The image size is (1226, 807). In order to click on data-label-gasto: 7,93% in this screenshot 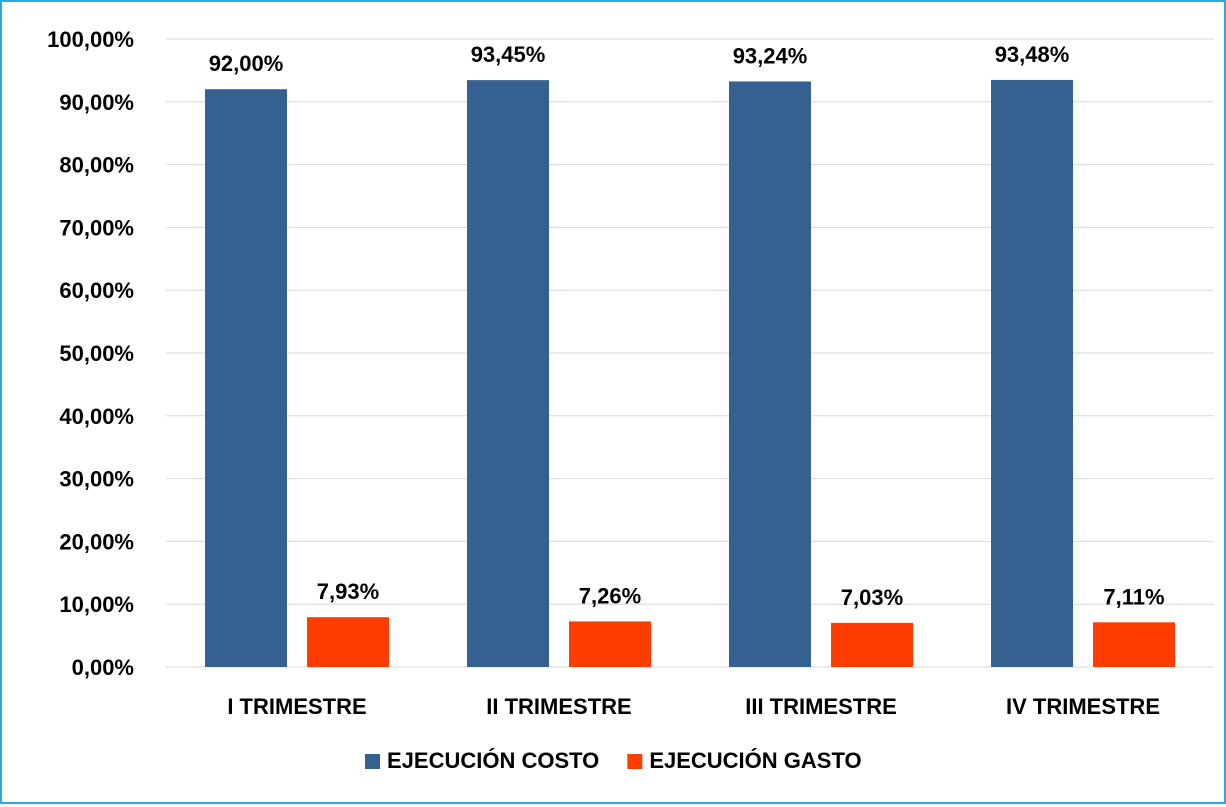, I will do `click(348, 591)`.